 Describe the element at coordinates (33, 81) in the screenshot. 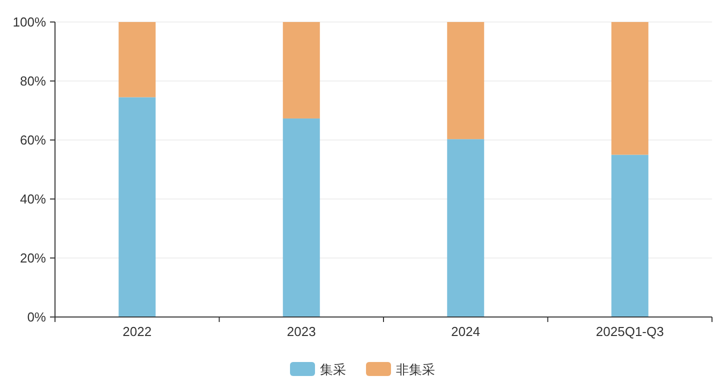

I see `y-tick-label: 80%` at that location.